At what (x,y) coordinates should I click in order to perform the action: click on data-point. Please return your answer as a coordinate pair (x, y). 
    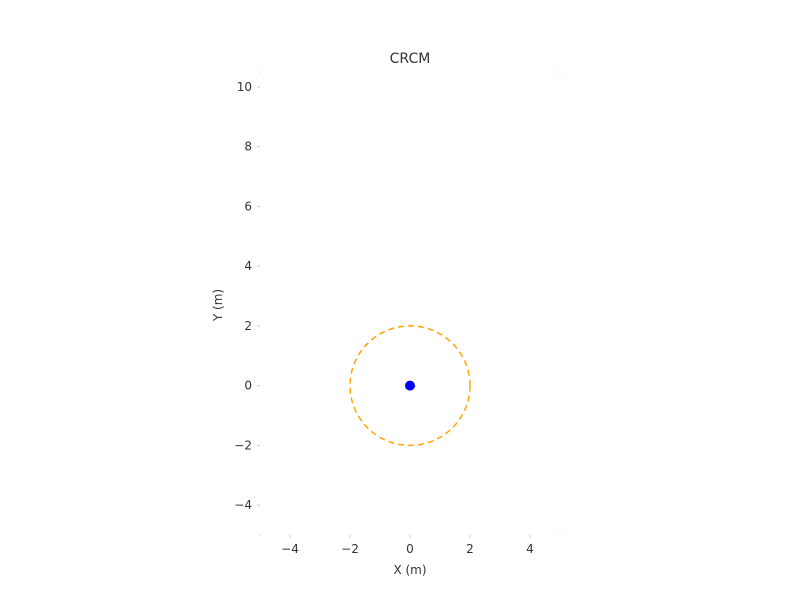
    Looking at the image, I should click on (410, 385).